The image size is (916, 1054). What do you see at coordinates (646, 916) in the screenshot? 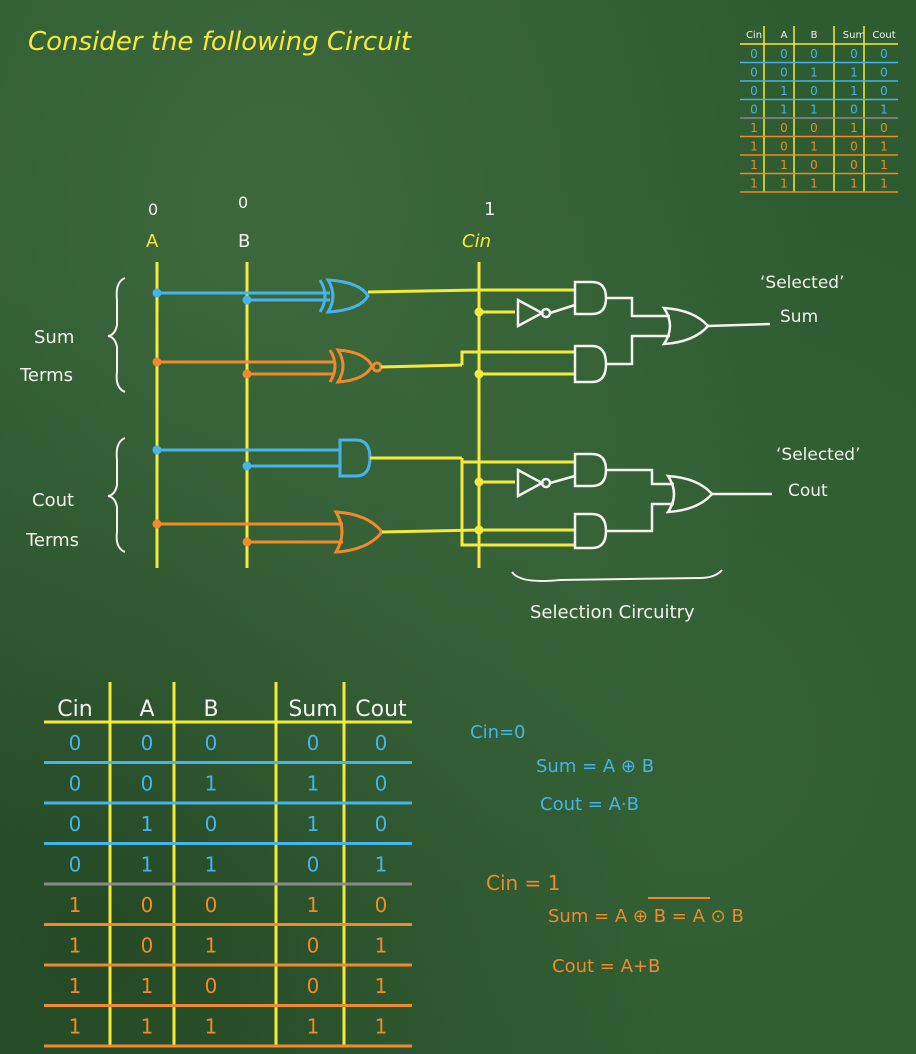
I see `eq-cin1-sum: Sum = A ⊕ B = A ⊙ B` at bounding box center [646, 916].